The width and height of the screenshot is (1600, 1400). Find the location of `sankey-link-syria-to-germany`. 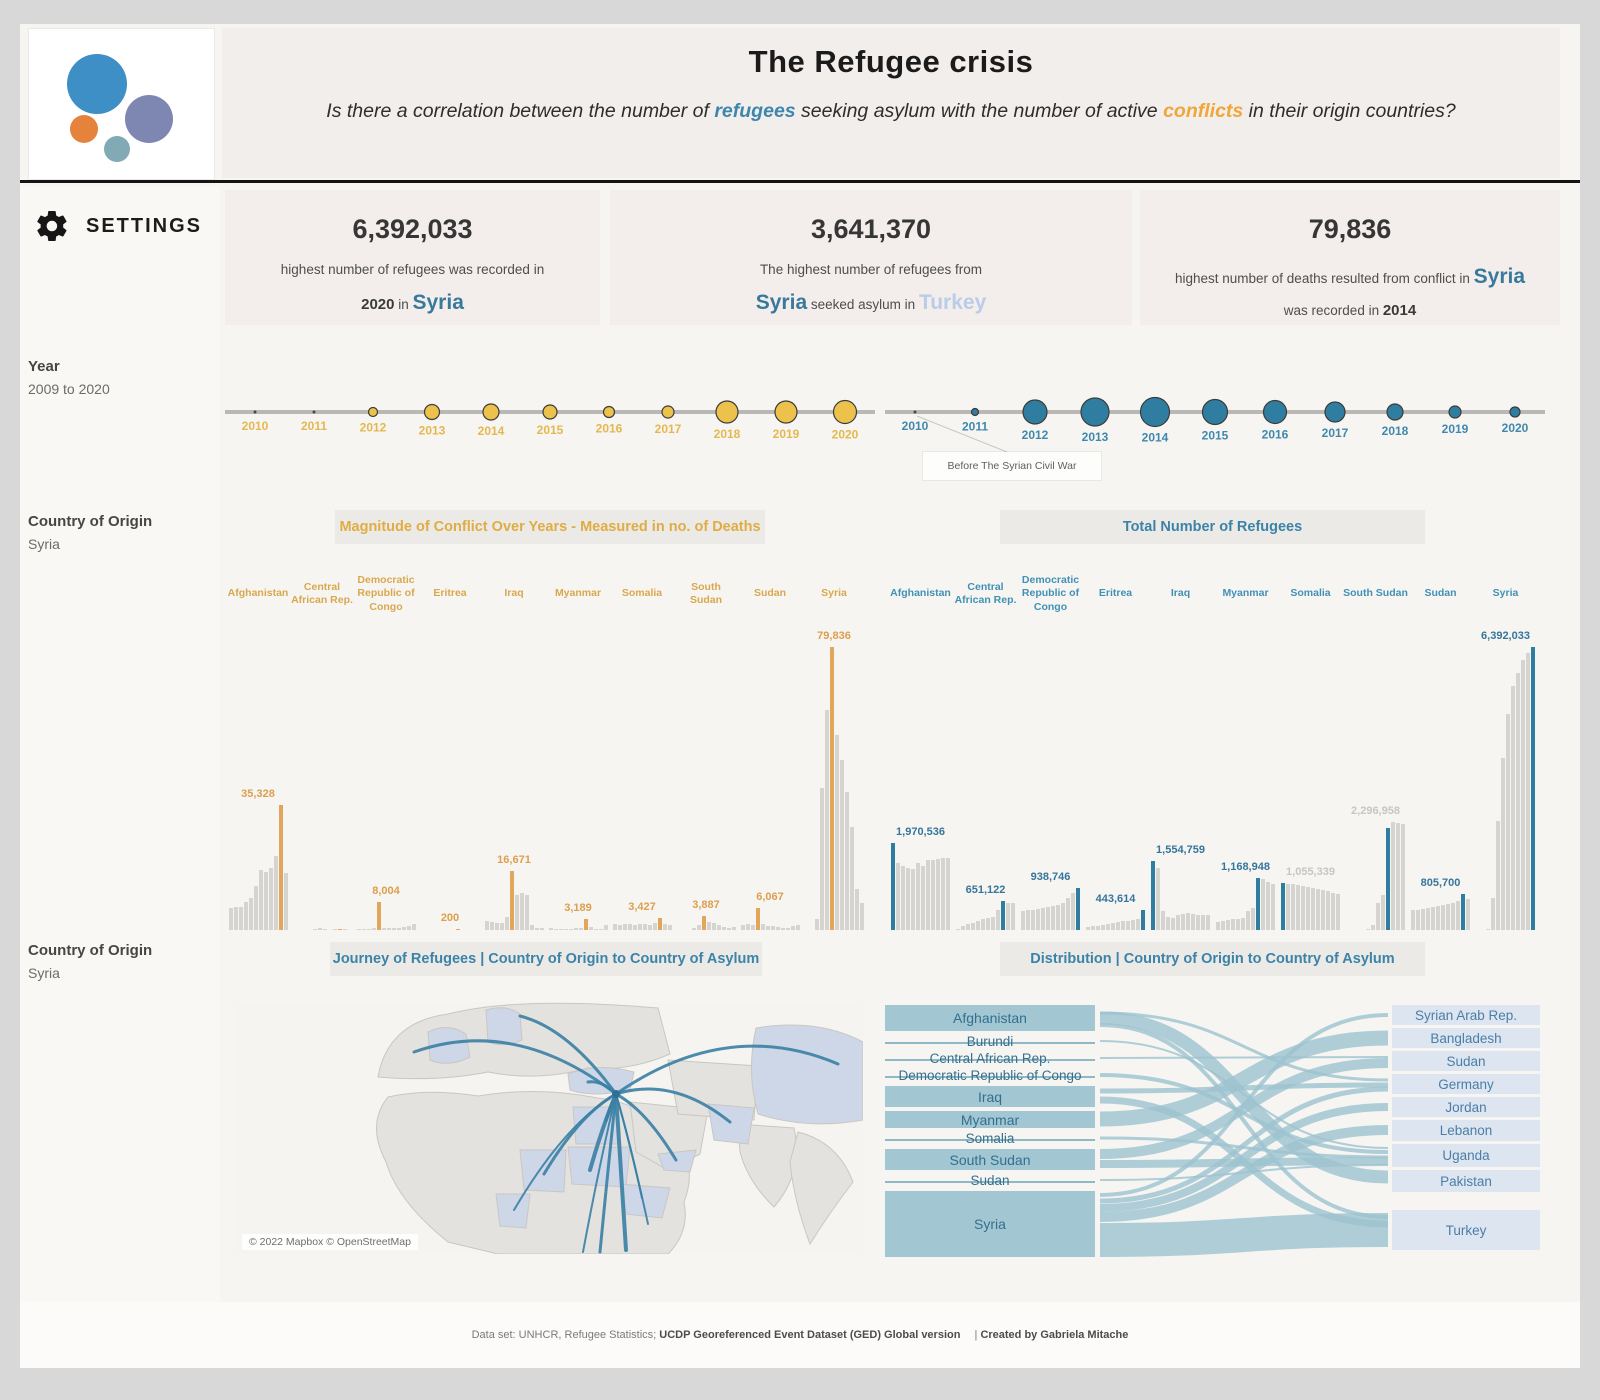

sankey-link-syria-to-germany is located at coordinates (1244, 1145).